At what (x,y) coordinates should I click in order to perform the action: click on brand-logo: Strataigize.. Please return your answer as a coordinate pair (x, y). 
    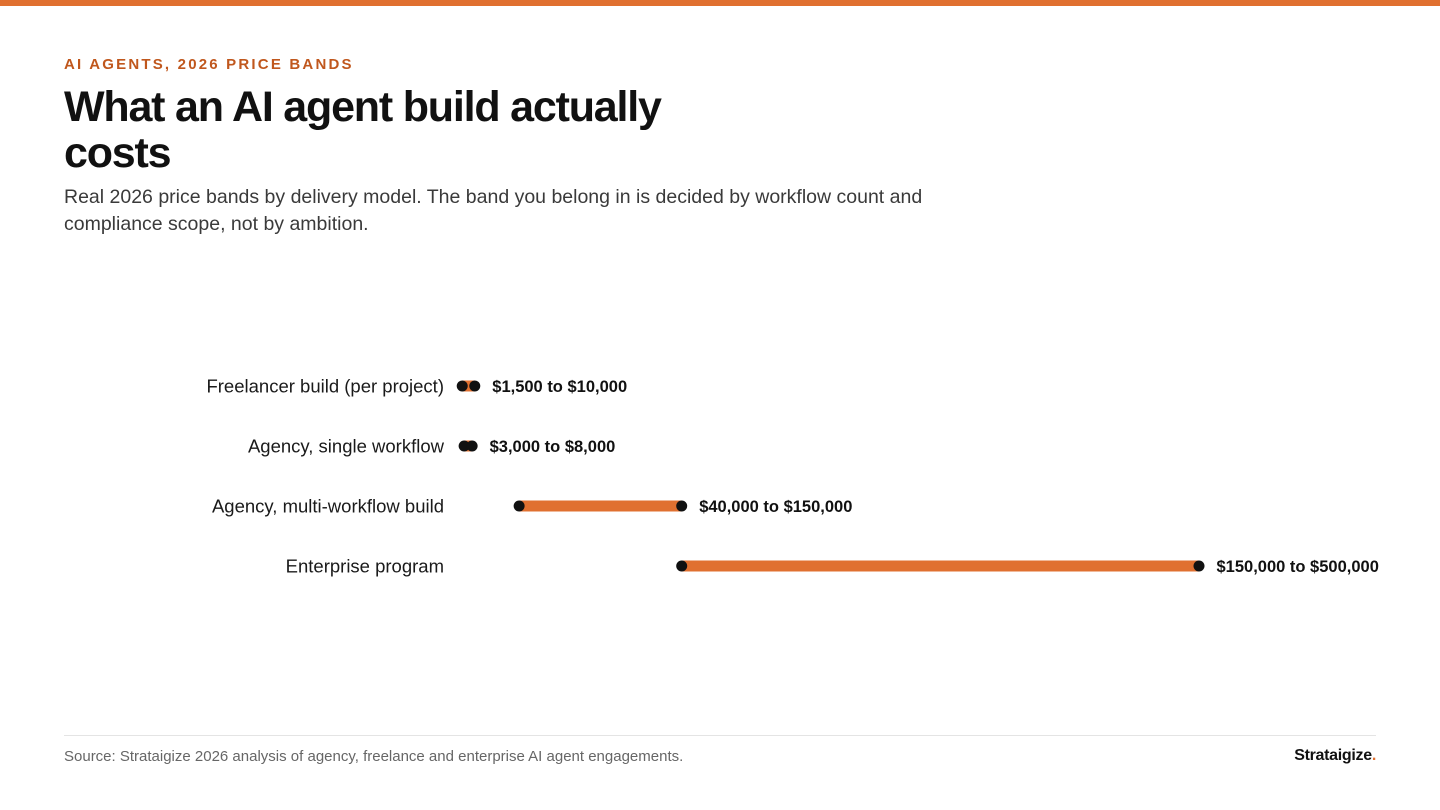
    Looking at the image, I should click on (1335, 756).